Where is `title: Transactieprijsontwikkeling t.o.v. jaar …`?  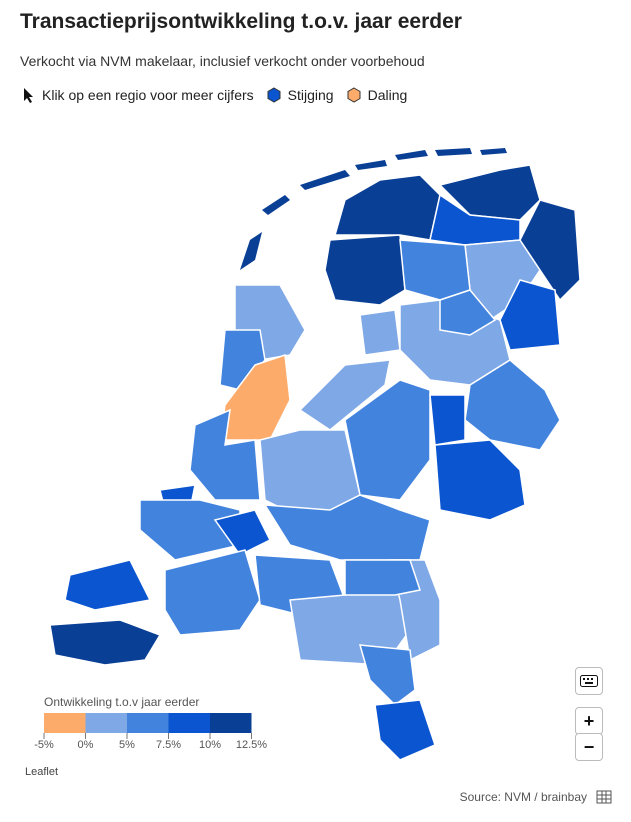 title: Transactieprijsontwikkeling t.o.v. jaar … is located at coordinates (241, 21).